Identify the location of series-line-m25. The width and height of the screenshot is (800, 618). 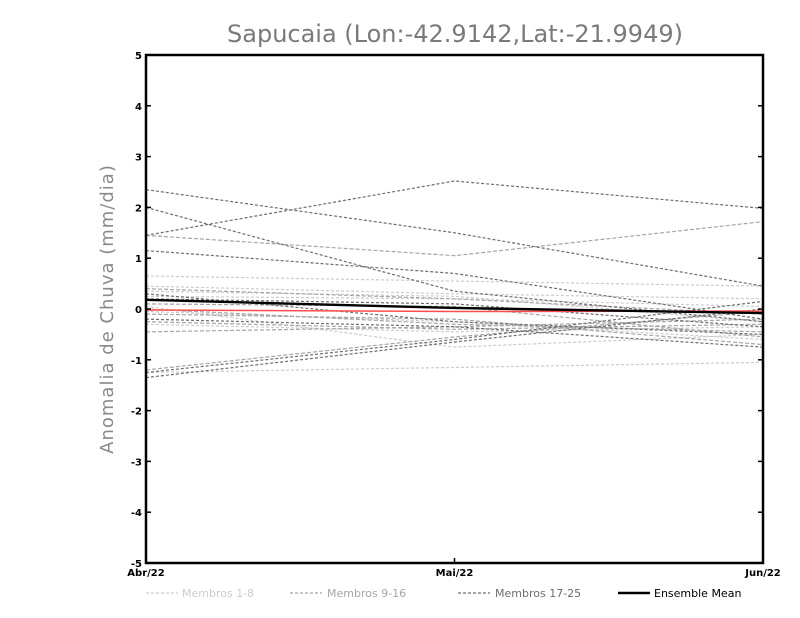
(454, 314).